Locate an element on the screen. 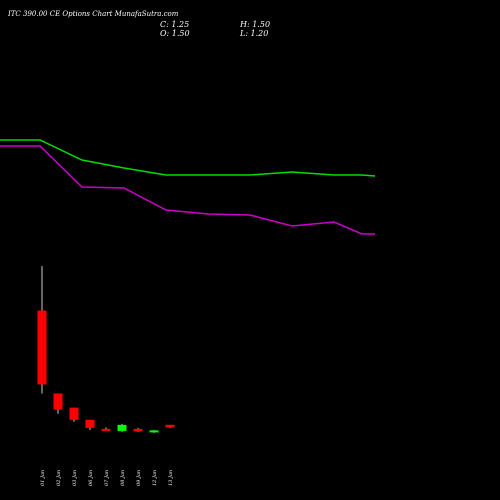 The height and width of the screenshot is (500, 500). close-label: C: 1.25 is located at coordinates (175, 24).